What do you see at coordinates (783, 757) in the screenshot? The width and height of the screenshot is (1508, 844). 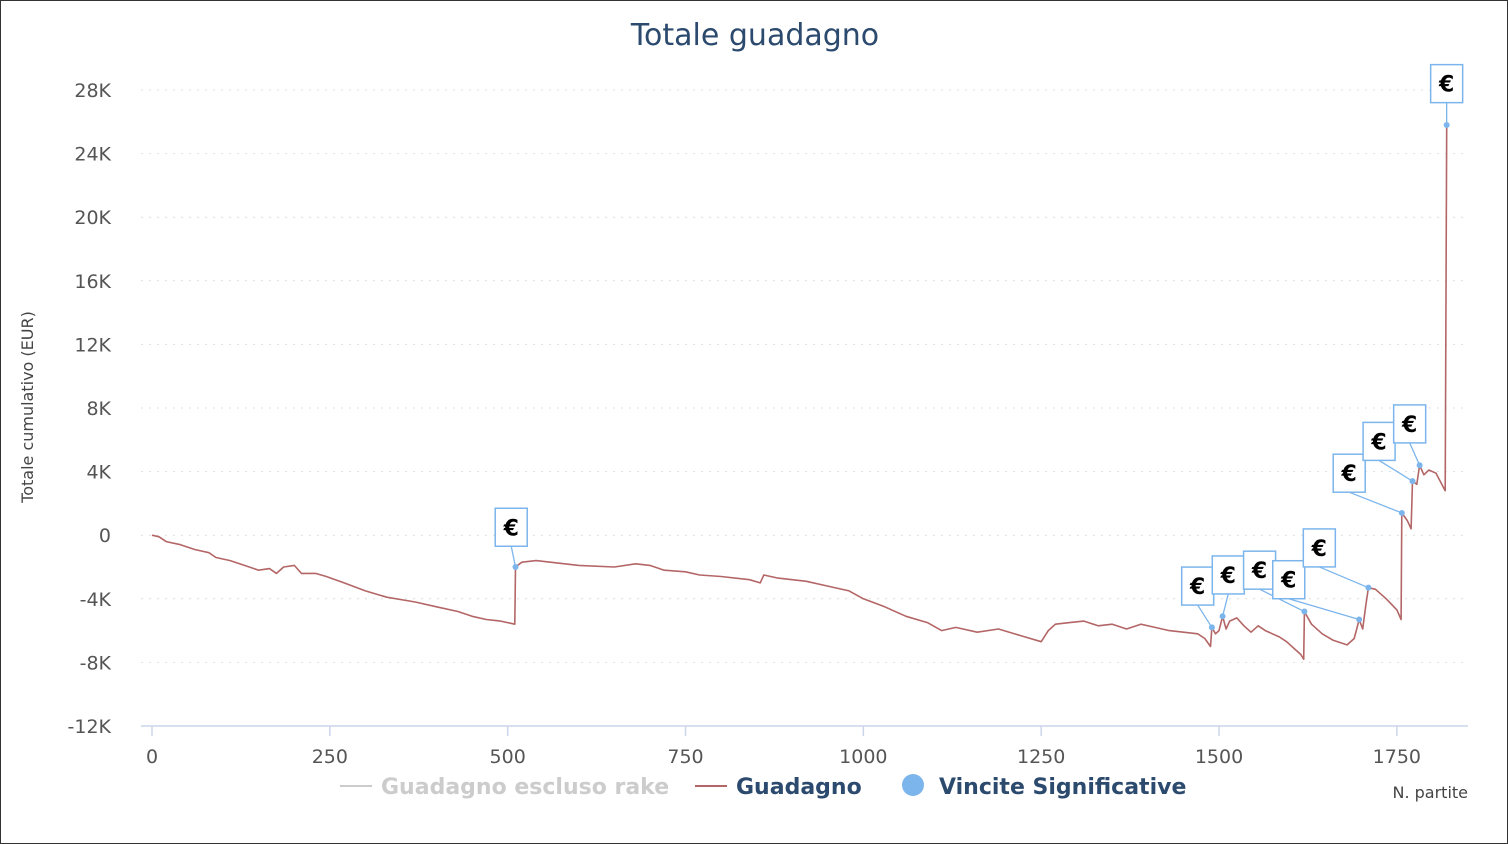 I see `x-axis-tick-labels: 0 250 500 750 1000 1250 1500 1750` at bounding box center [783, 757].